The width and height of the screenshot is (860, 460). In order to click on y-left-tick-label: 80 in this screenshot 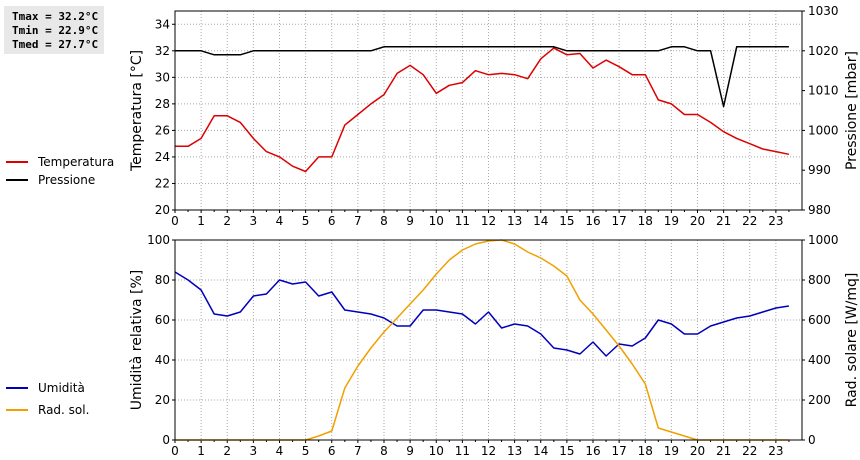, I will do `click(162, 280)`.